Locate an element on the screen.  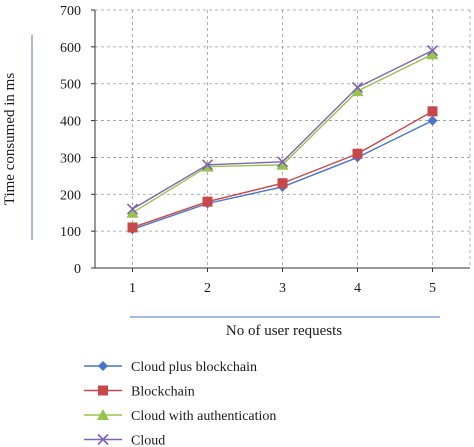
x-tick-label-1: 2 is located at coordinates (207, 288).